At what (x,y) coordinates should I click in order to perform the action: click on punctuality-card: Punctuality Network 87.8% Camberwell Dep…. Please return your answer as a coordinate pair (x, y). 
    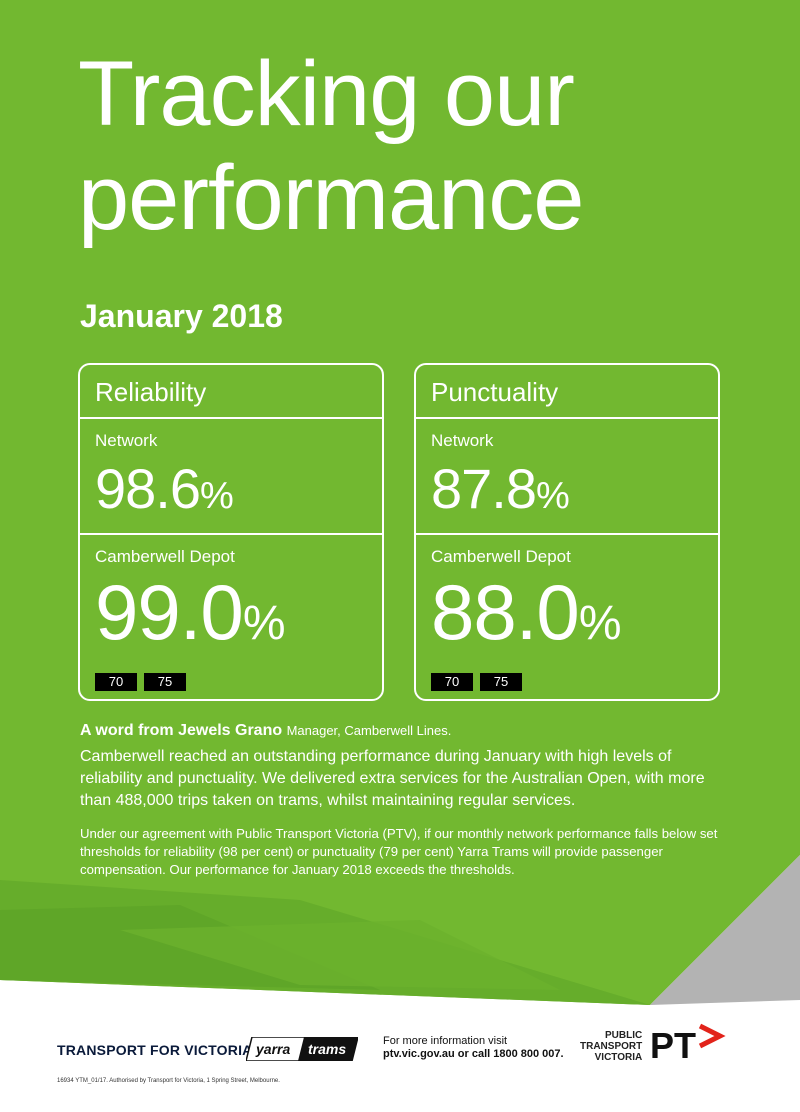
    Looking at the image, I should click on (567, 532).